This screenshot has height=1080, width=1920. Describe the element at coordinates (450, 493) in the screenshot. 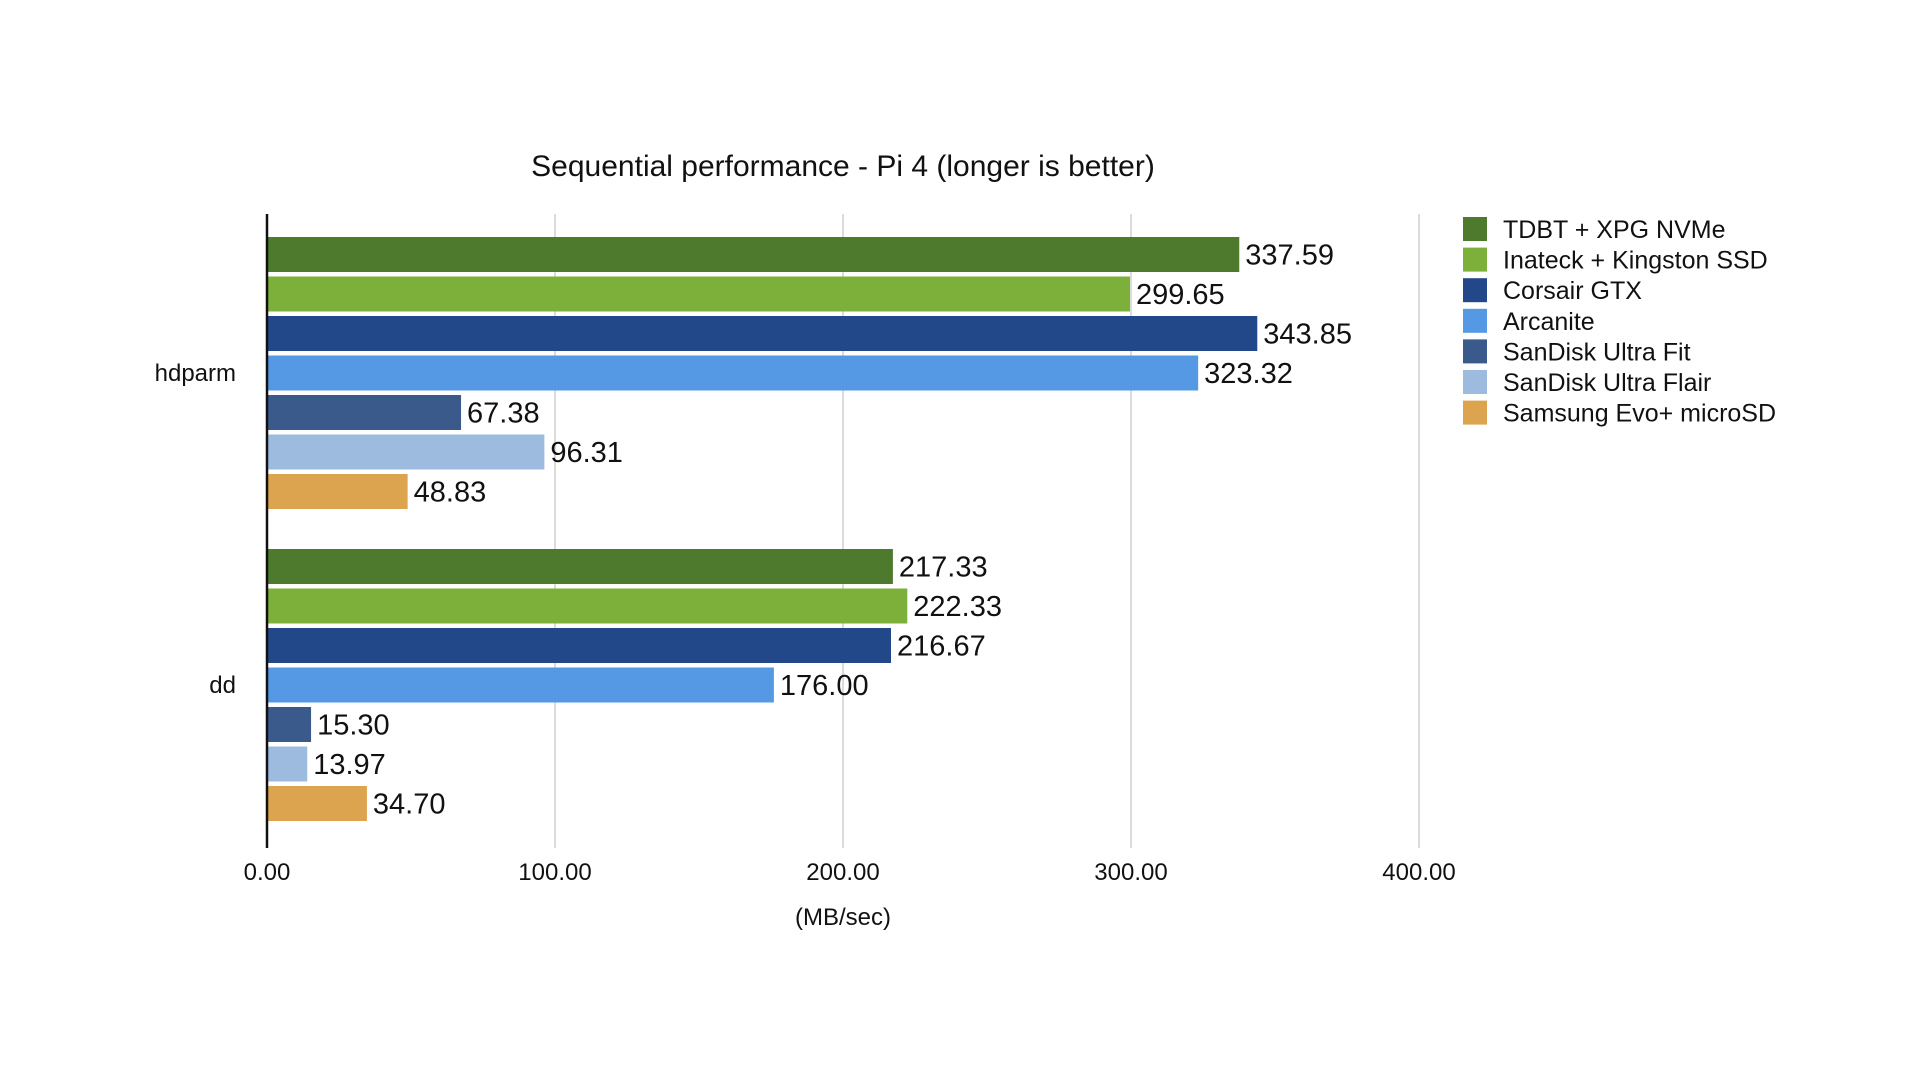

I see `bar-value-label: 48.83` at that location.